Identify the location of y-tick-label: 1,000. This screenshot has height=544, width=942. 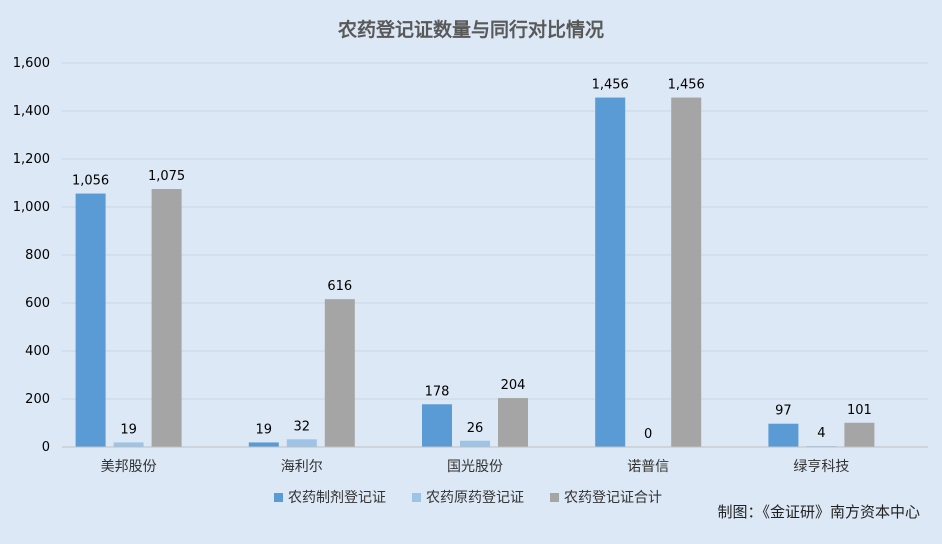
(31, 207).